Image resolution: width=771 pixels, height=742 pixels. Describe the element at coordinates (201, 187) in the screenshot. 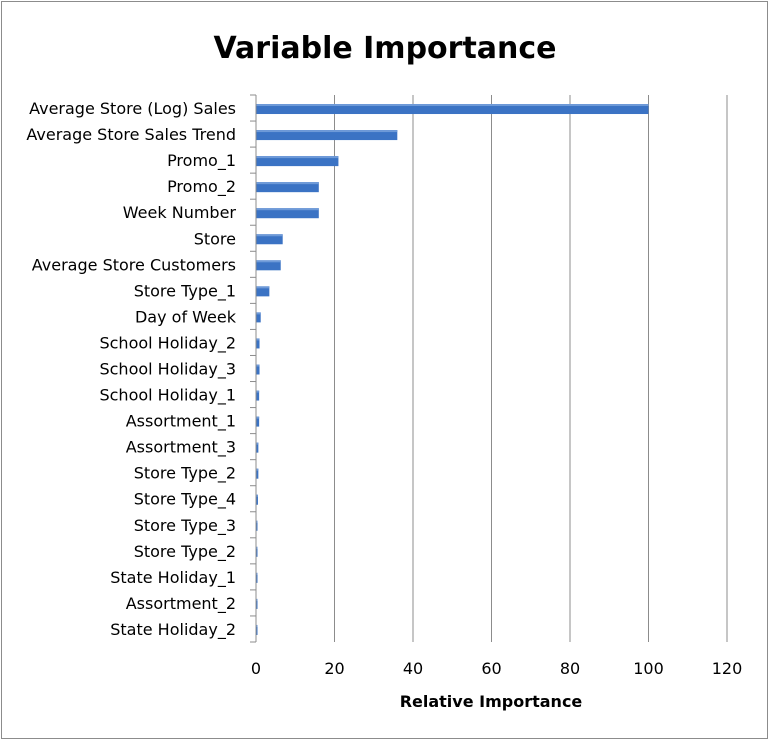

I see `category-label-3: Promo_2` at that location.